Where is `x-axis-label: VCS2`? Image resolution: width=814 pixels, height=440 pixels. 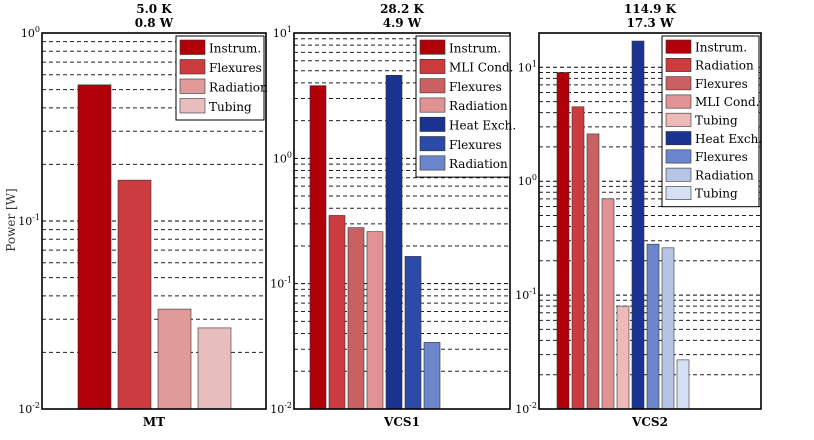 x-axis-label: VCS2 is located at coordinates (649, 422).